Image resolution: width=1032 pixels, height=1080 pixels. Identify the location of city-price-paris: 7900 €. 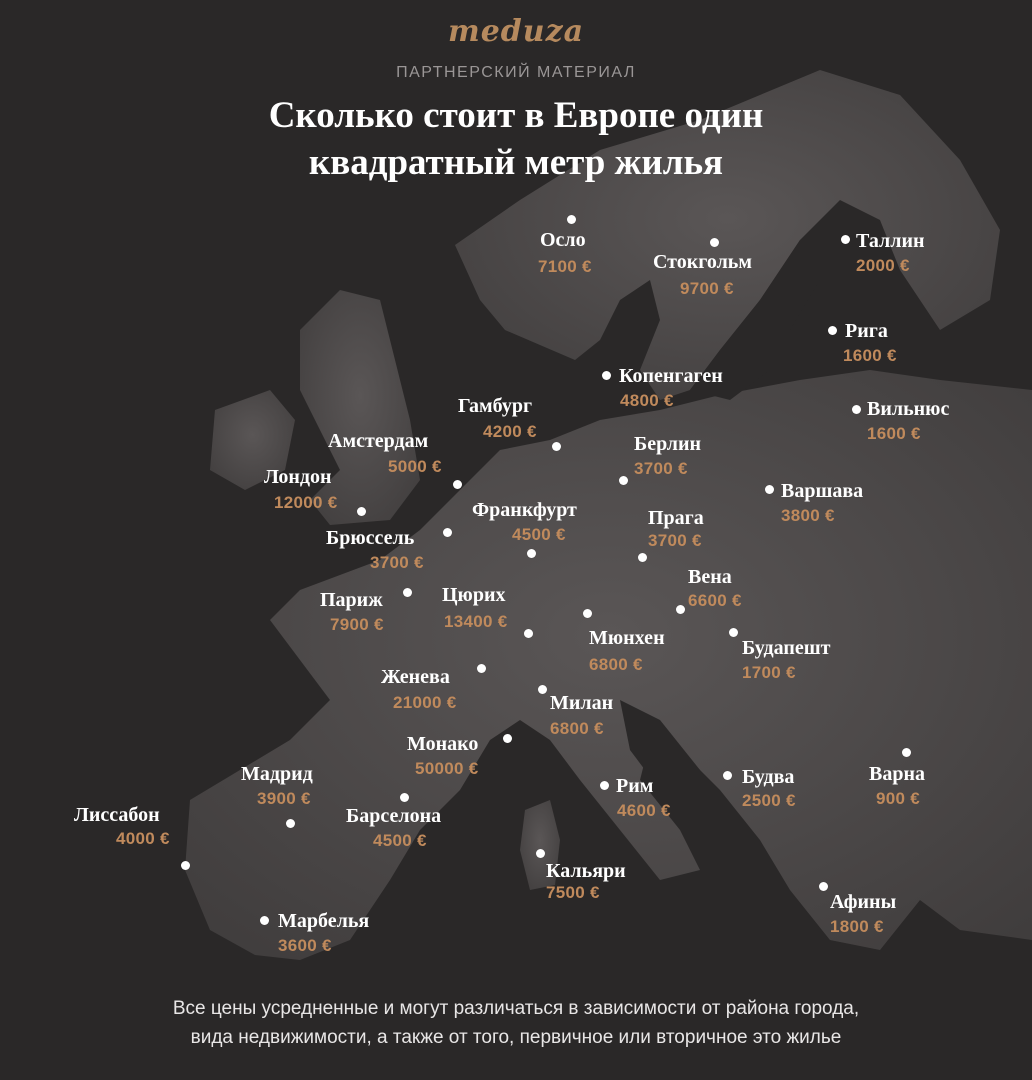
(357, 624).